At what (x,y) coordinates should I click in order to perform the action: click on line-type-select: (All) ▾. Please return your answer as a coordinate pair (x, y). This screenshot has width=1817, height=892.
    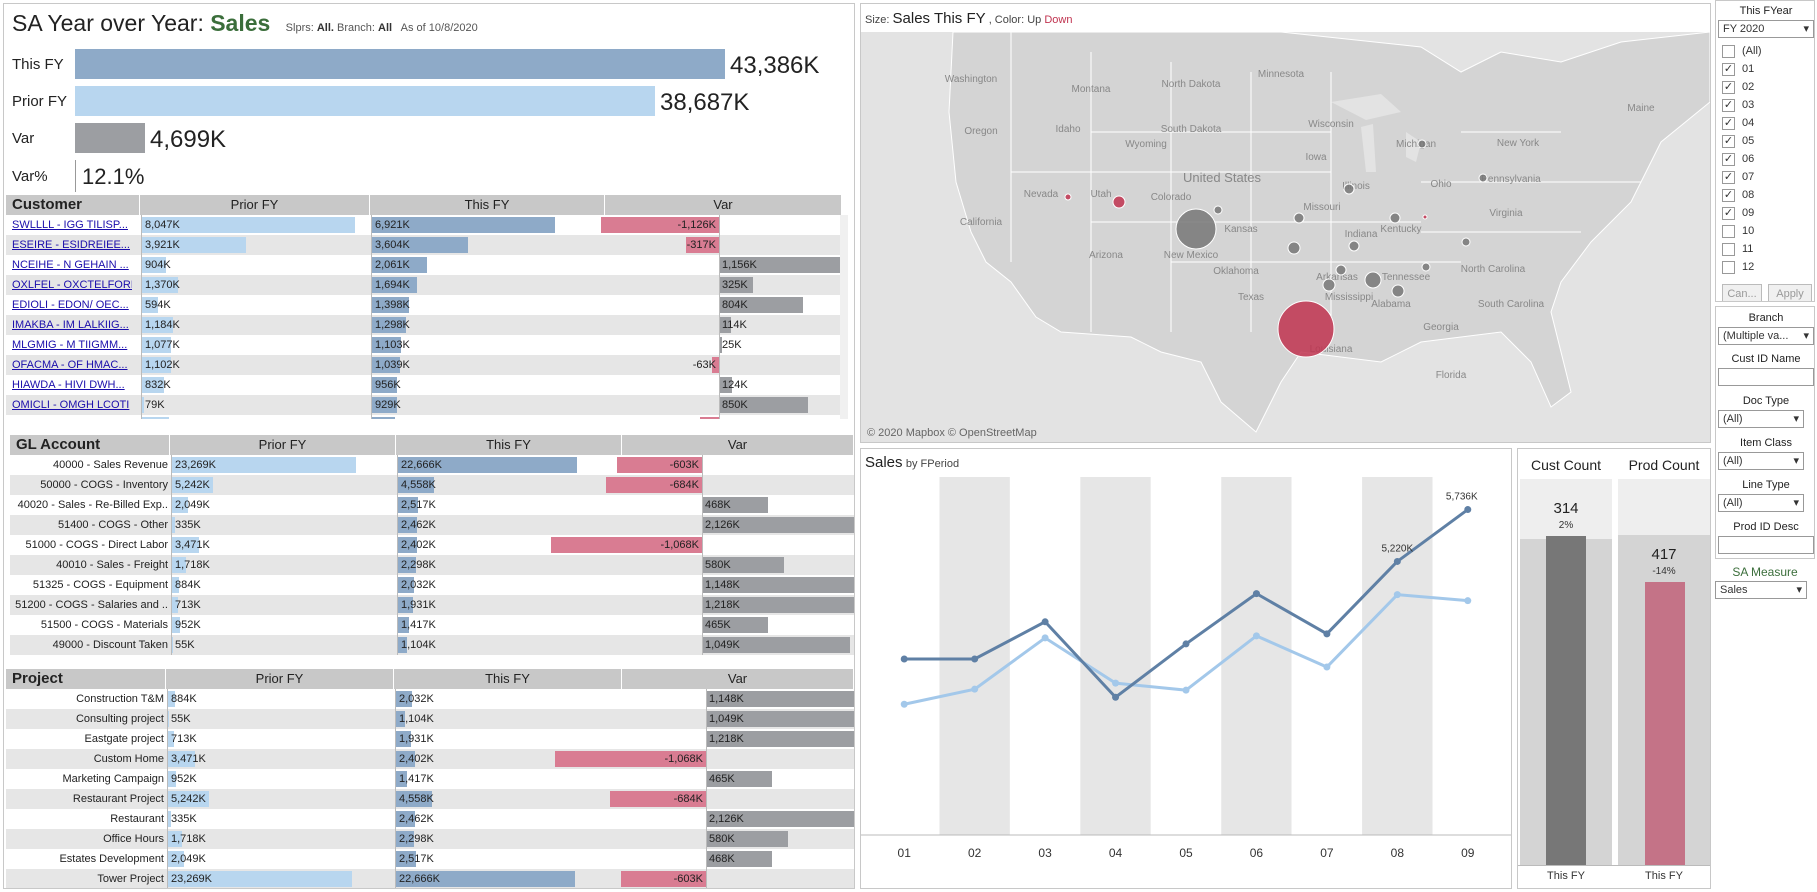
    Looking at the image, I should click on (1761, 503).